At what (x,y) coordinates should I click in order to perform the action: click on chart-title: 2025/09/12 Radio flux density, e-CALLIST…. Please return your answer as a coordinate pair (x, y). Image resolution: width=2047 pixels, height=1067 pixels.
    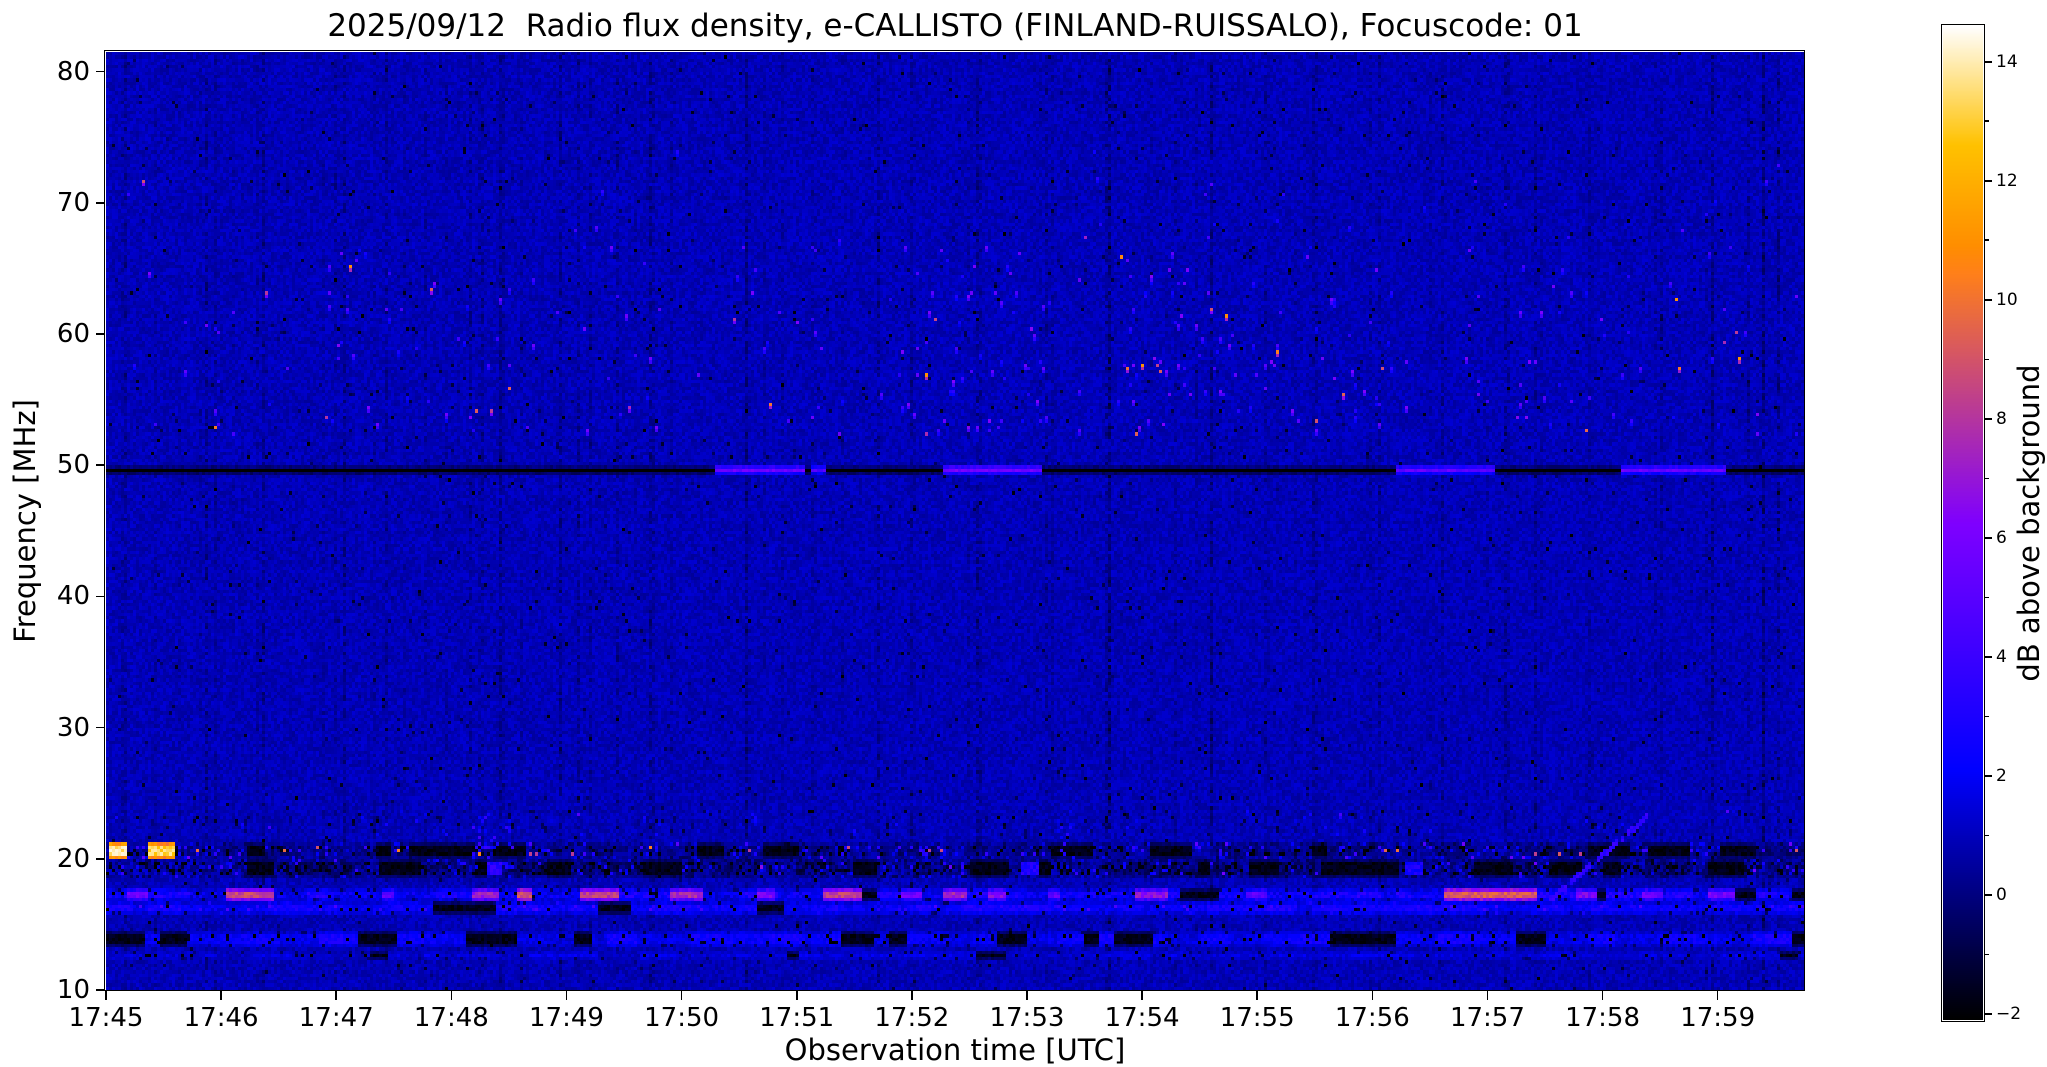
    Looking at the image, I should click on (955, 26).